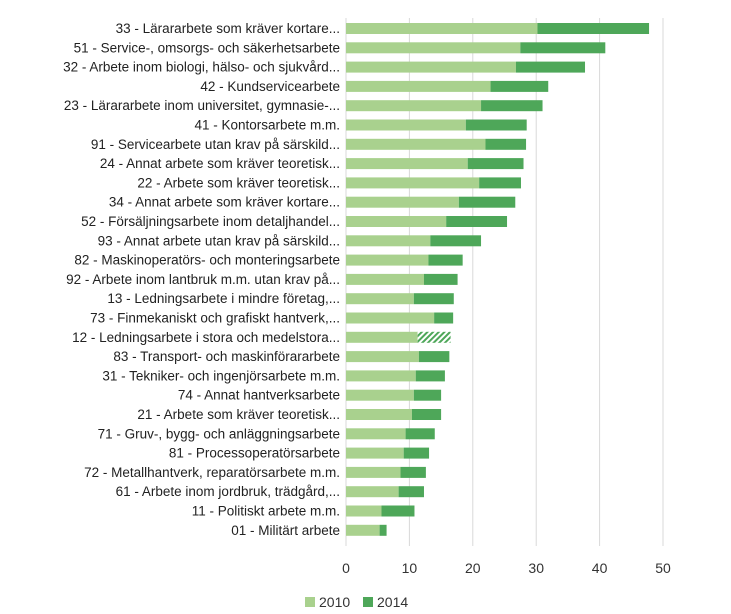  Describe the element at coordinates (270, 86) in the screenshot. I see `category-label-3: 42 - Kundservicearbete` at that location.